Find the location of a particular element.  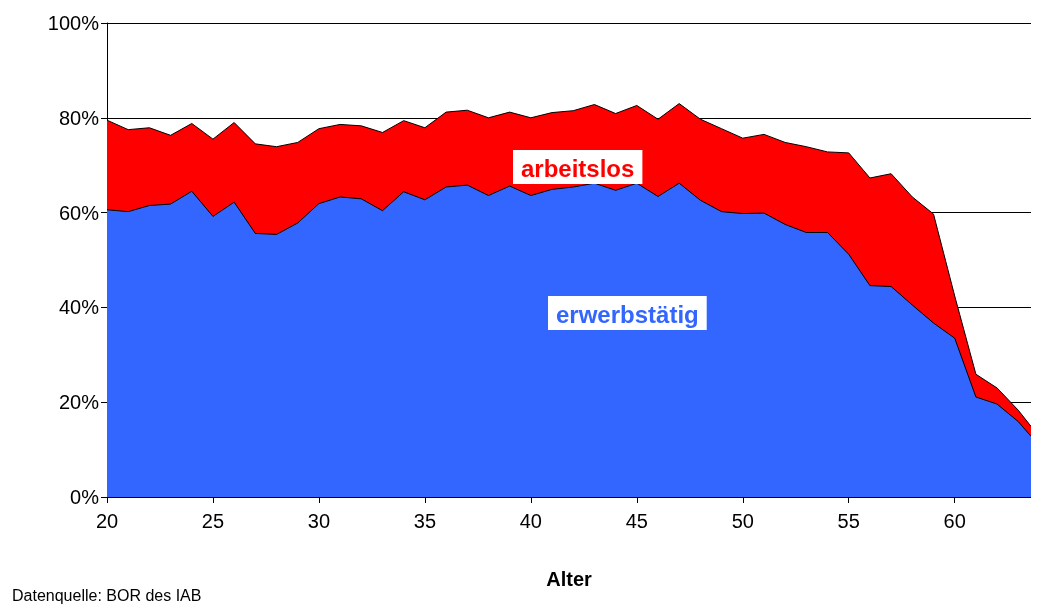

series-label: arbeitslos is located at coordinates (578, 168).